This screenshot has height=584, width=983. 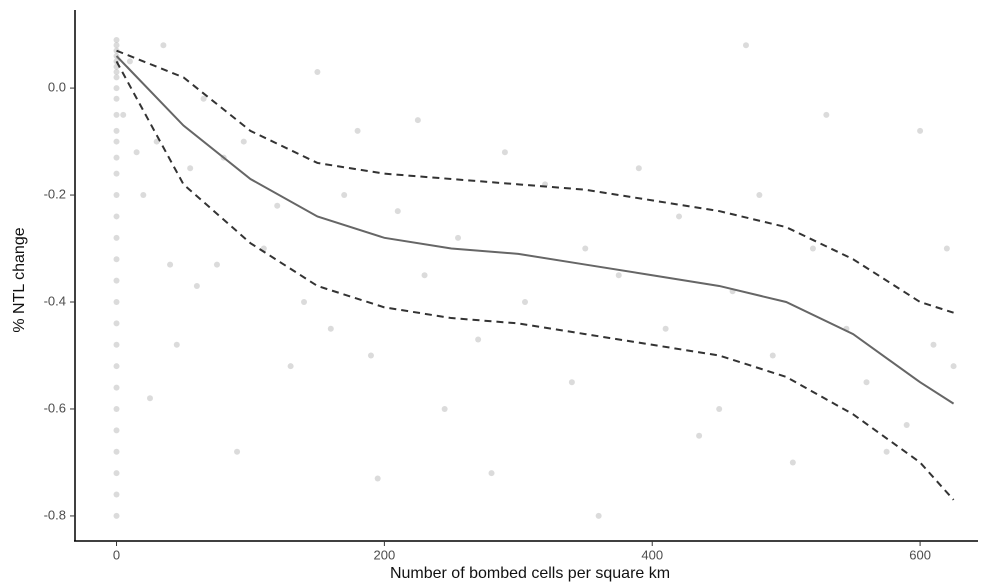 What do you see at coordinates (385, 554) in the screenshot?
I see `x-tick-label: 200` at bounding box center [385, 554].